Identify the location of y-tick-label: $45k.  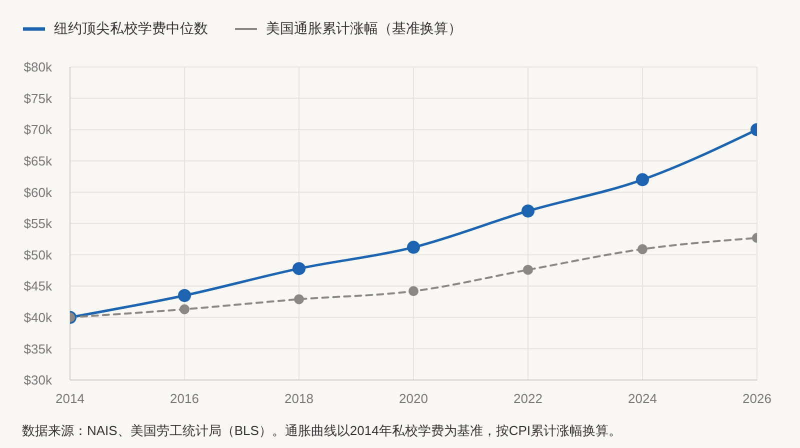
(38, 286).